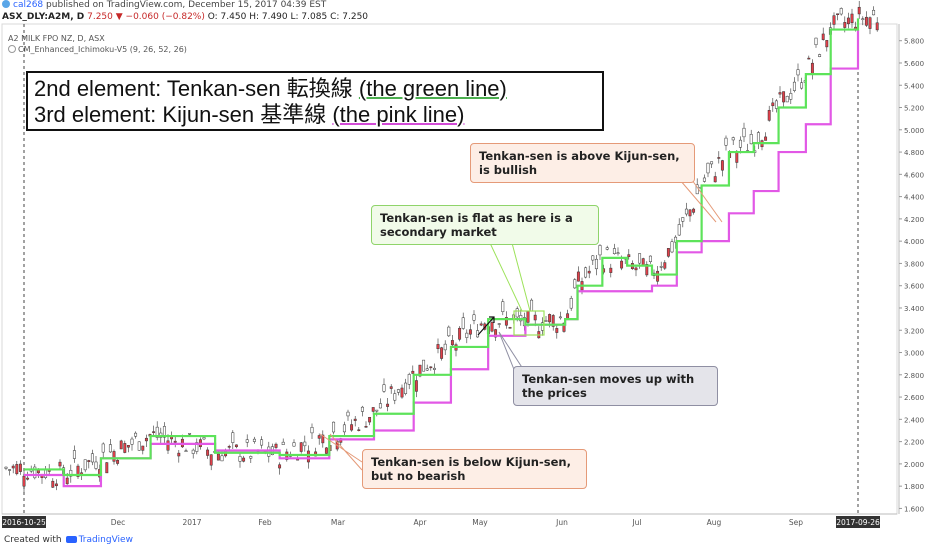 The width and height of the screenshot is (932, 550). Describe the element at coordinates (914, 487) in the screenshot. I see `price-tick-label: 1.800` at that location.